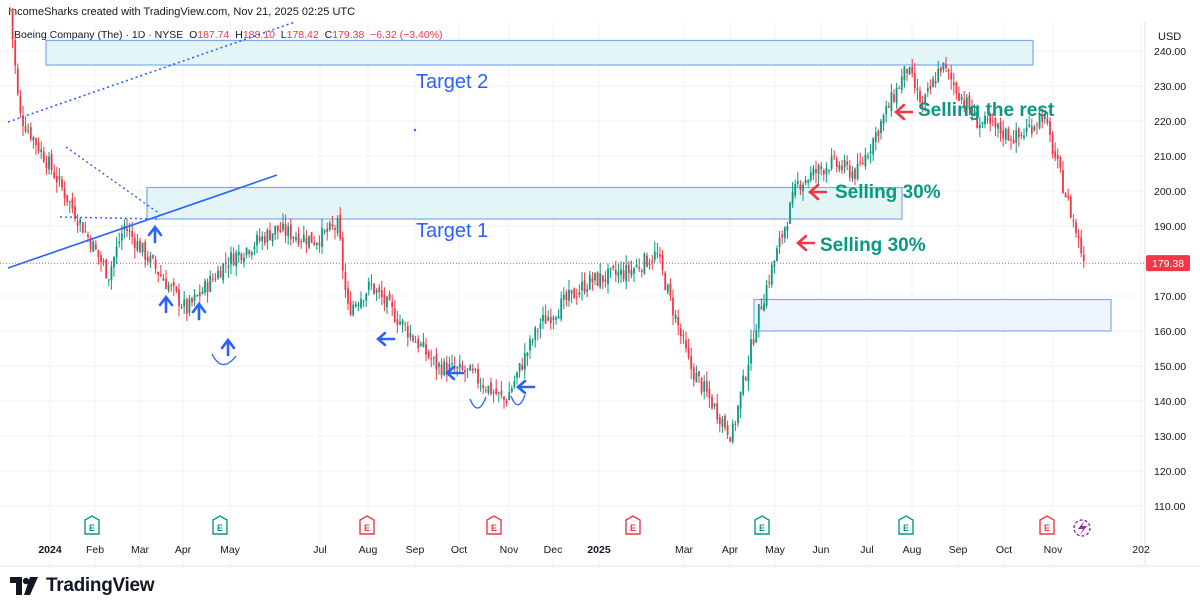 This screenshot has width=1200, height=611. I want to click on close-value: 179.38, so click(348, 35).